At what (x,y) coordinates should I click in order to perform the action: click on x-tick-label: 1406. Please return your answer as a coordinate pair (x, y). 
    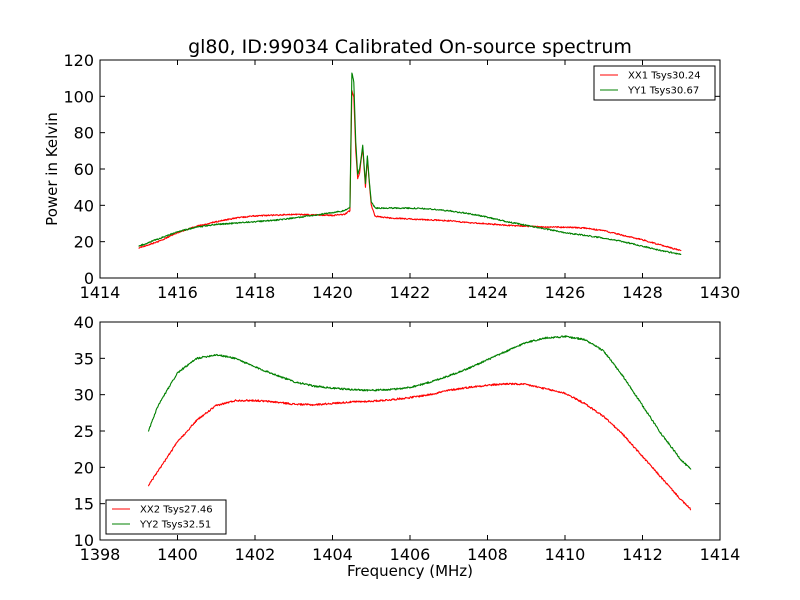
    Looking at the image, I should click on (410, 554).